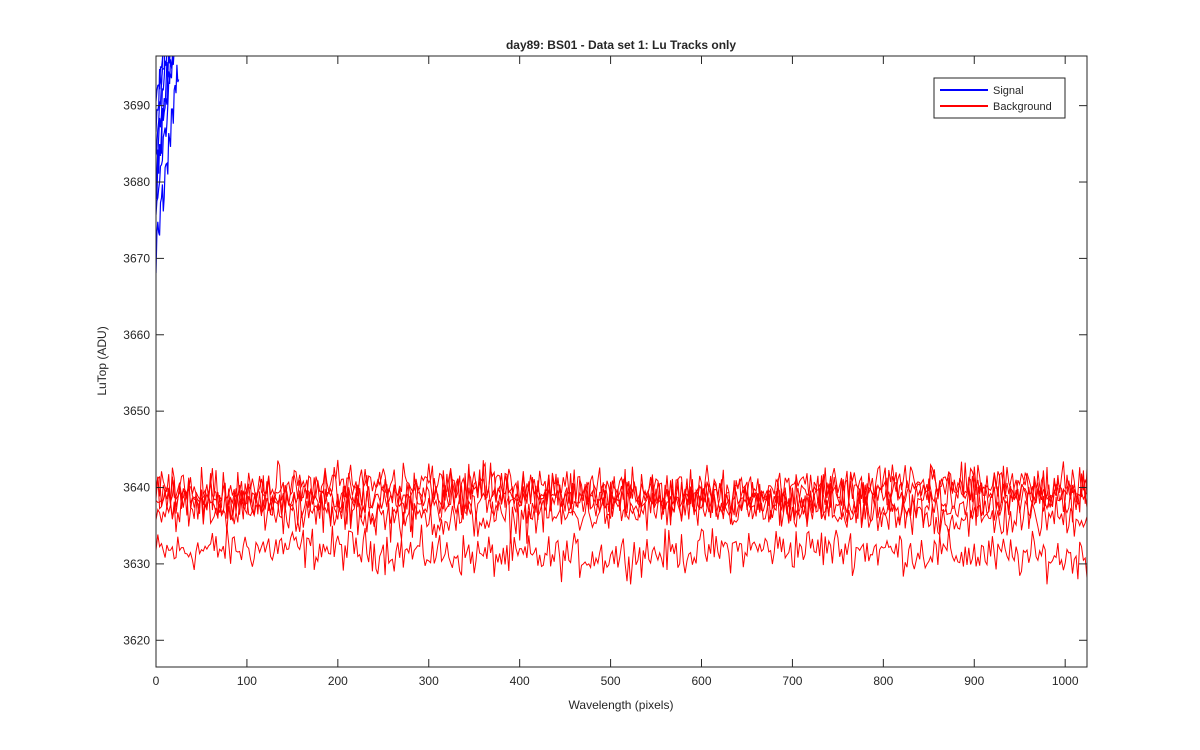  What do you see at coordinates (621, 705) in the screenshot?
I see `x-axis-label: Wavelength (pixels)` at bounding box center [621, 705].